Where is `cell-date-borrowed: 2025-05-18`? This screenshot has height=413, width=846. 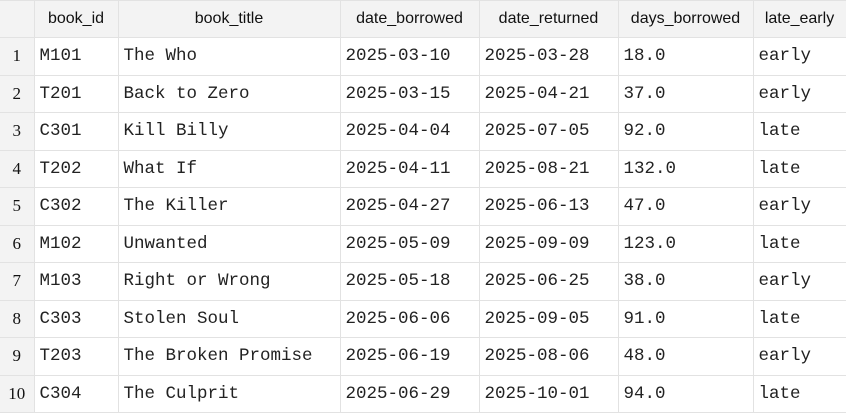
cell-date-borrowed: 2025-05-18 is located at coordinates (410, 281).